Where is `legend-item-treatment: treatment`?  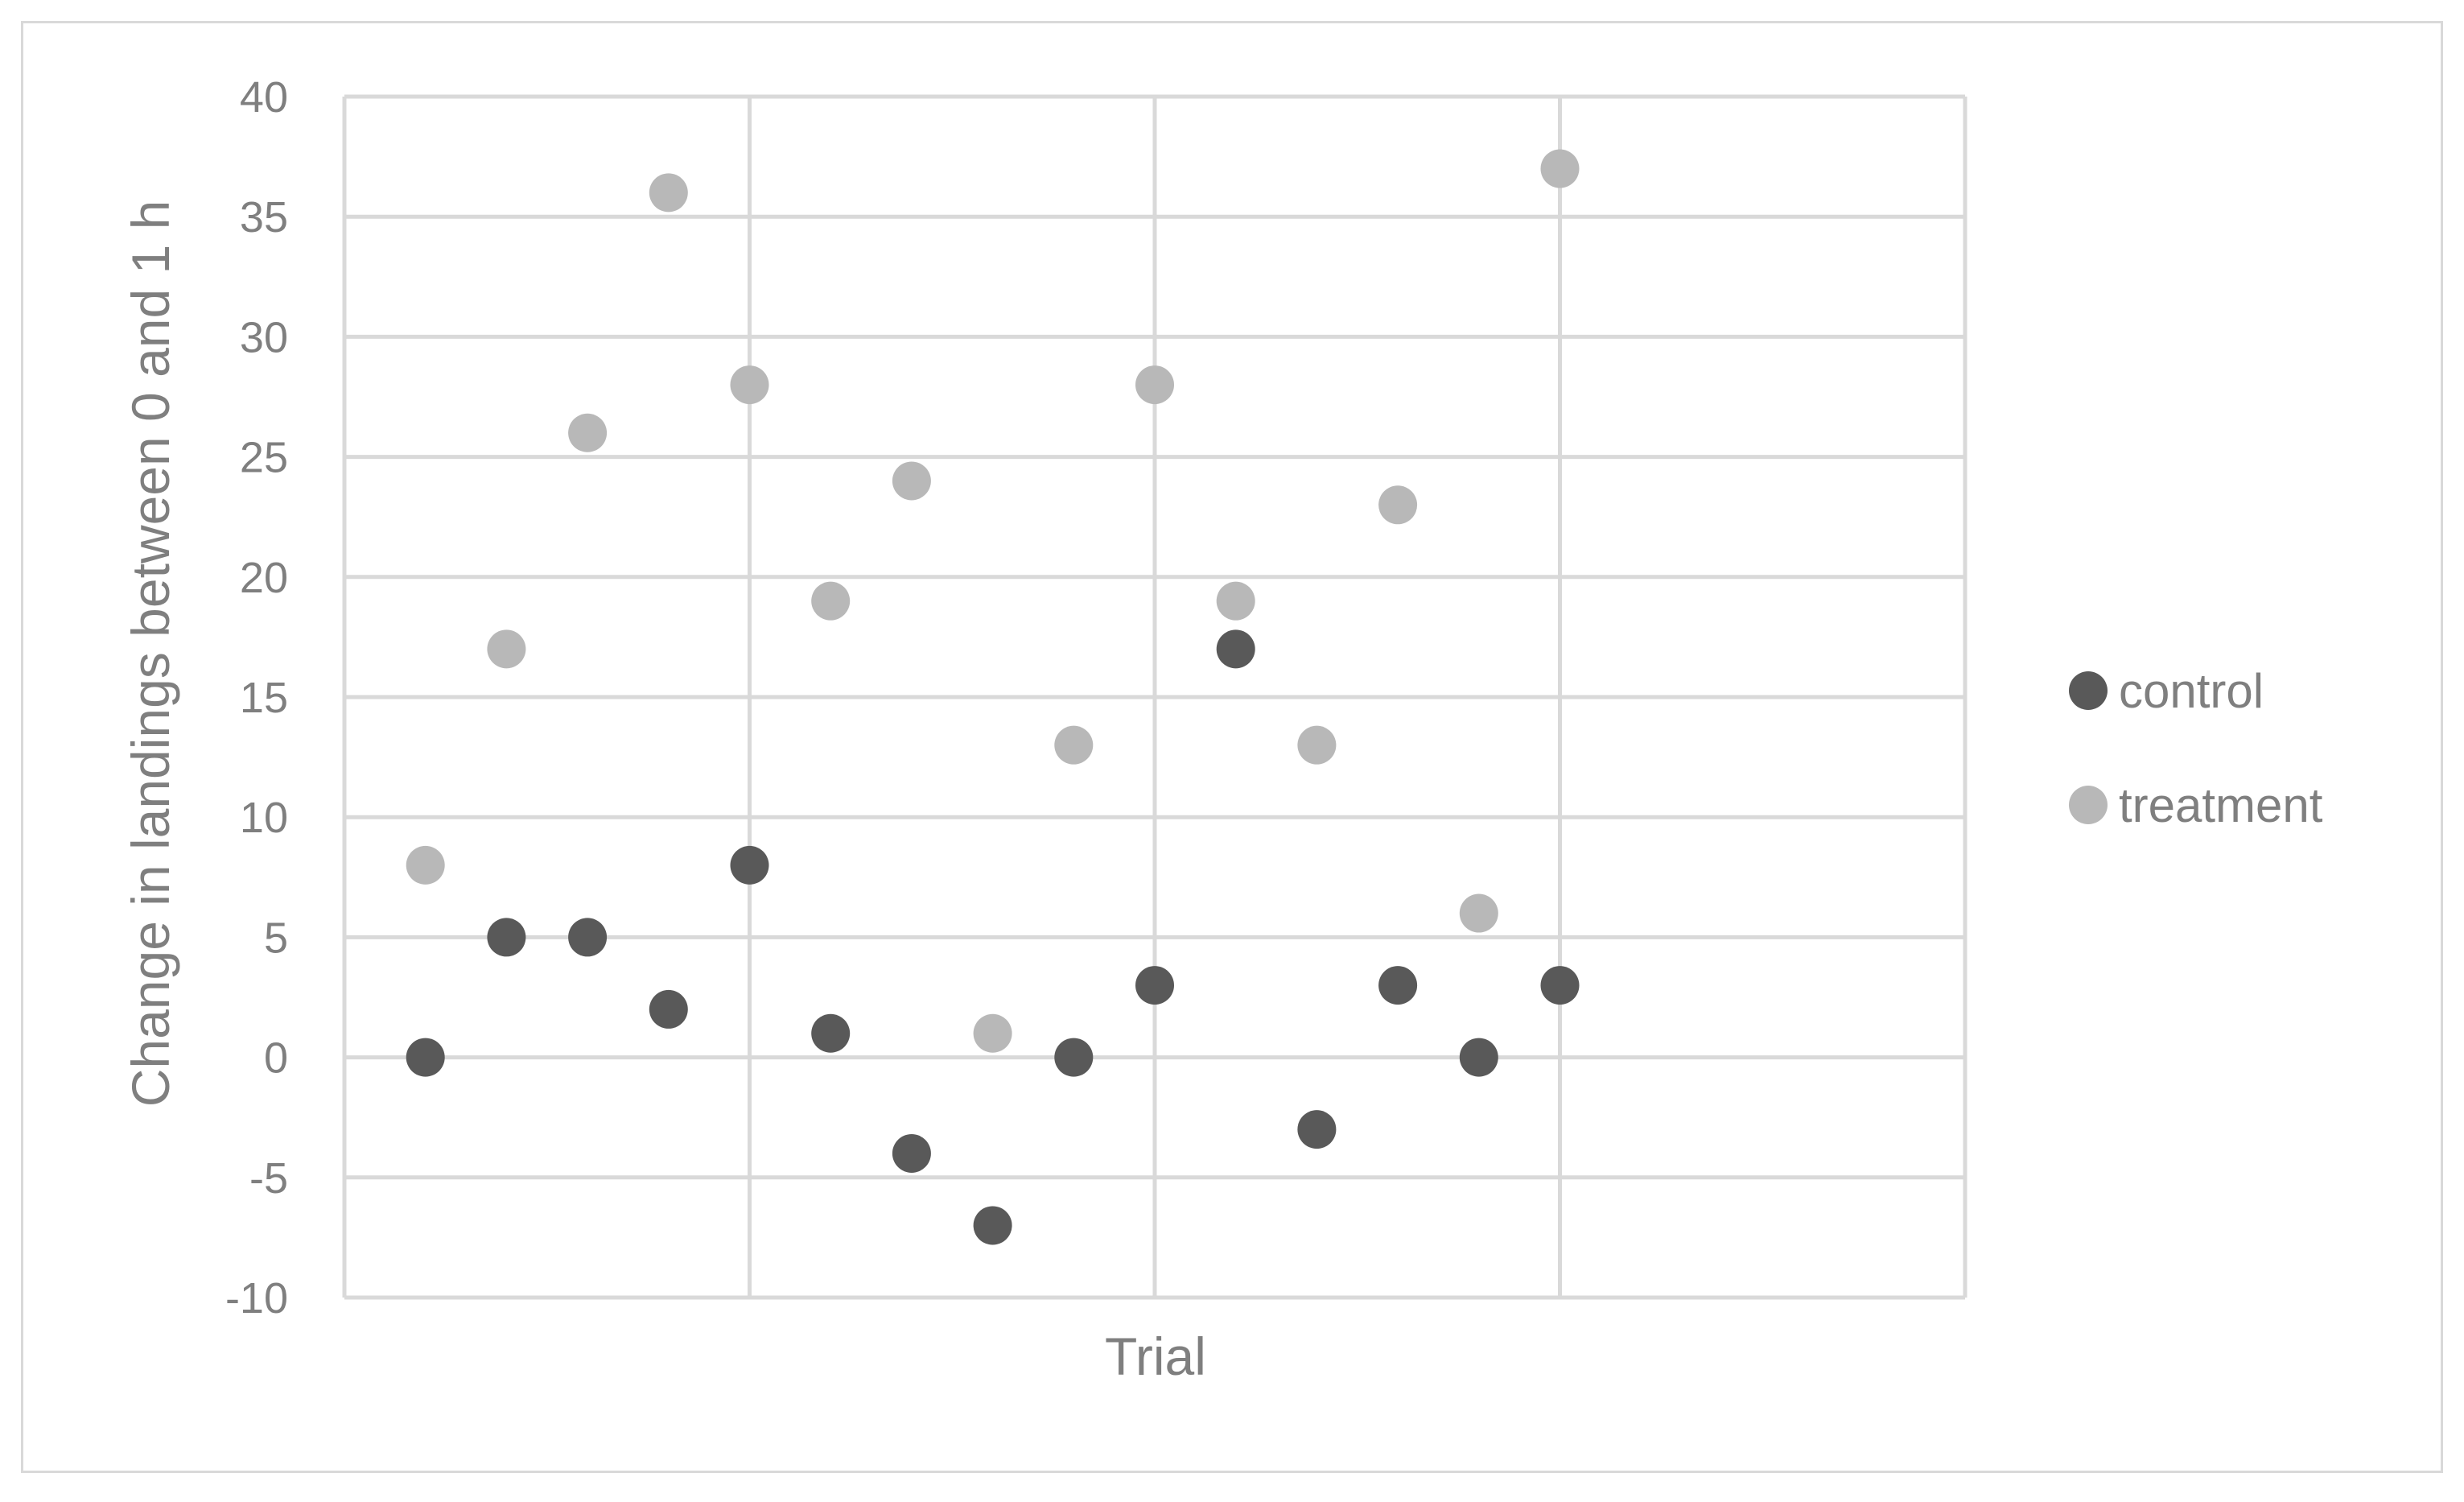 legend-item-treatment: treatment is located at coordinates (2196, 805).